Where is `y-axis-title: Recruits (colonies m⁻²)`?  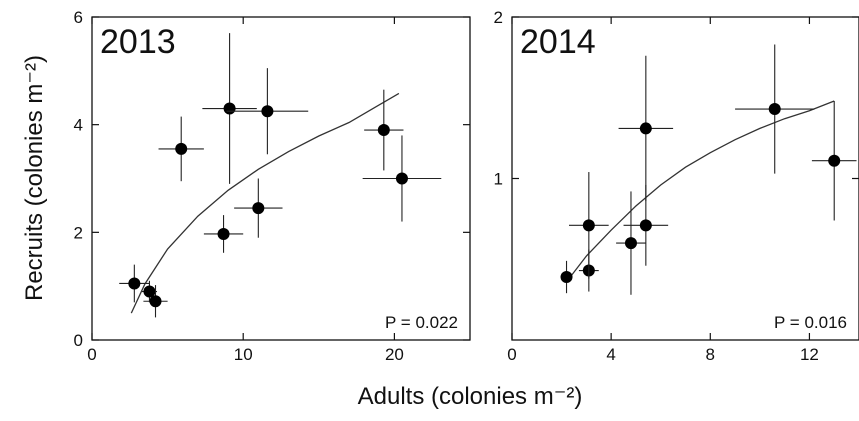
y-axis-title: Recruits (colonies m⁻²) is located at coordinates (34, 178).